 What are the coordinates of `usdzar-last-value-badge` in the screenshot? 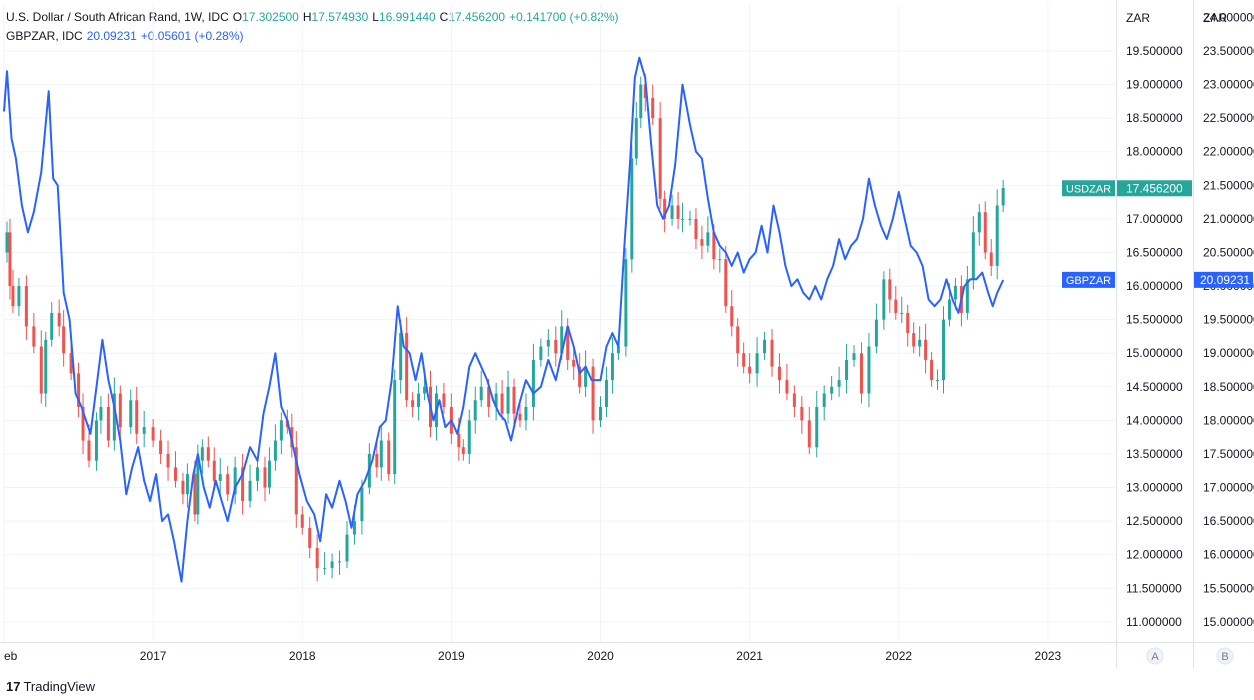 It's located at (1154, 188).